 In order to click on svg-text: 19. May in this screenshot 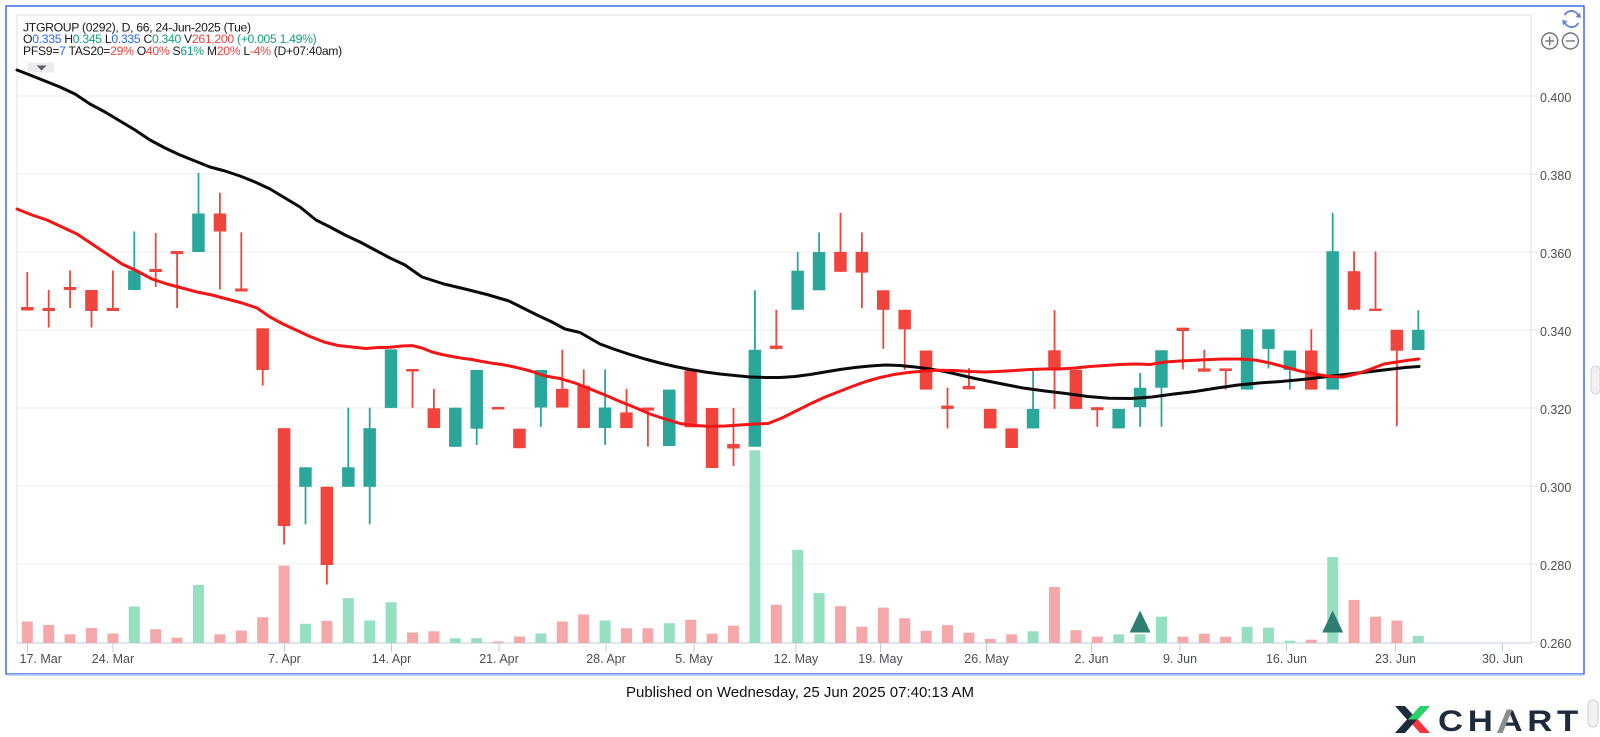, I will do `click(880, 659)`.